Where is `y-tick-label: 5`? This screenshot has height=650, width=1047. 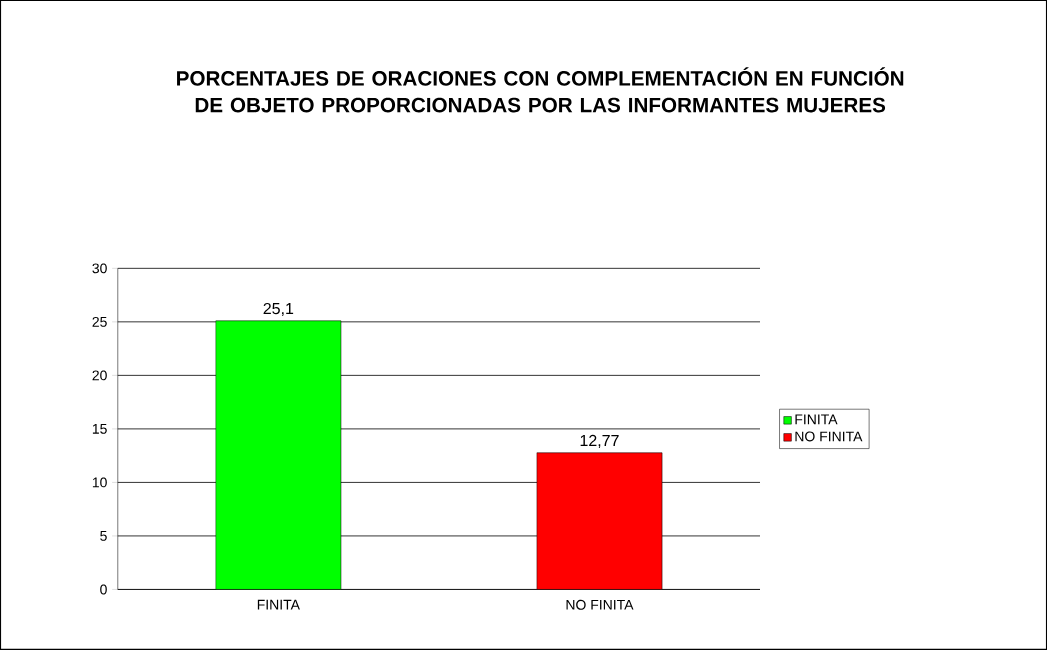
y-tick-label: 5 is located at coordinates (103, 536).